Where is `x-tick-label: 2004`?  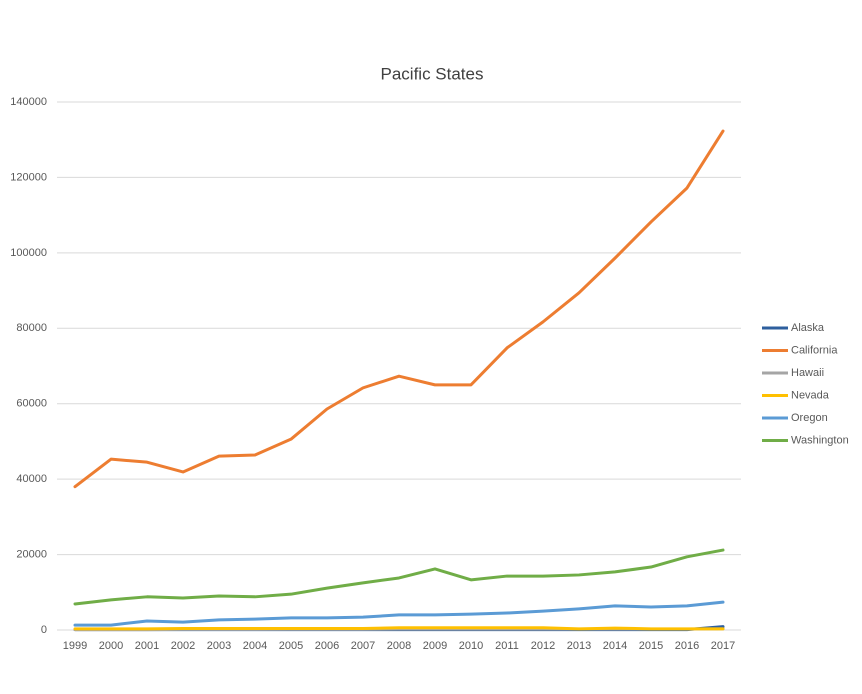
x-tick-label: 2004 is located at coordinates (255, 646).